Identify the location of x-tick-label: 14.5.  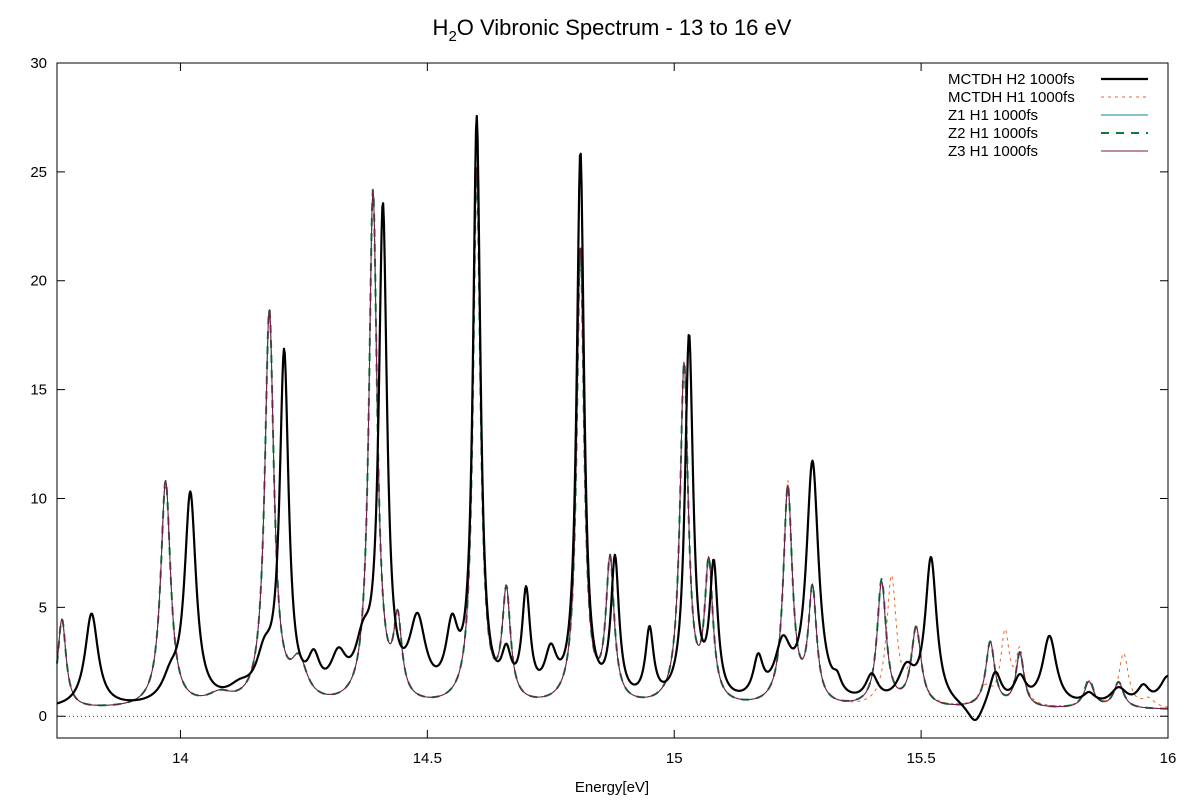
(427, 758).